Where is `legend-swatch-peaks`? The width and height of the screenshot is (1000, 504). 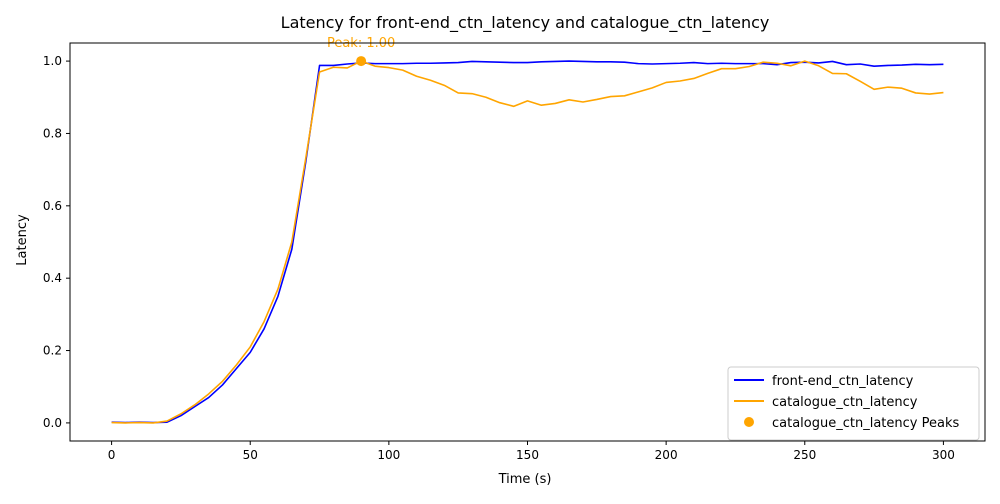
legend-swatch-peaks is located at coordinates (749, 422).